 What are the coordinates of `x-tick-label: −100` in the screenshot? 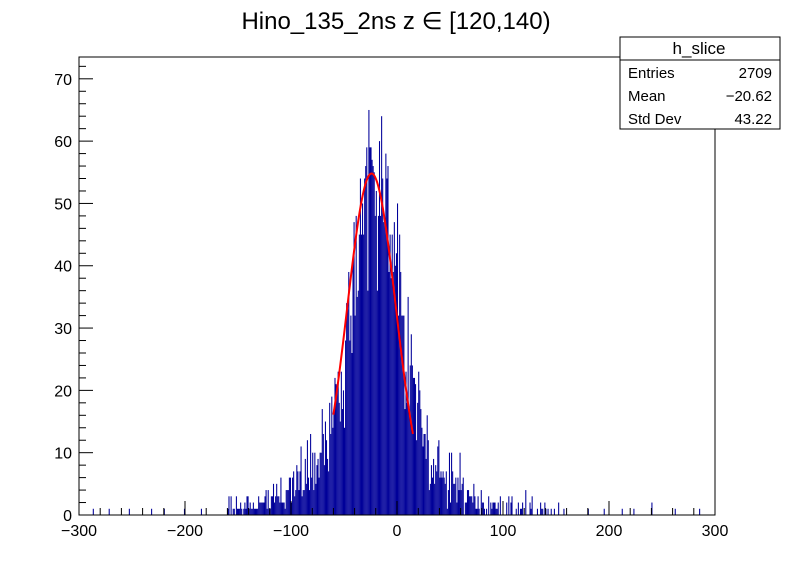 It's located at (291, 531).